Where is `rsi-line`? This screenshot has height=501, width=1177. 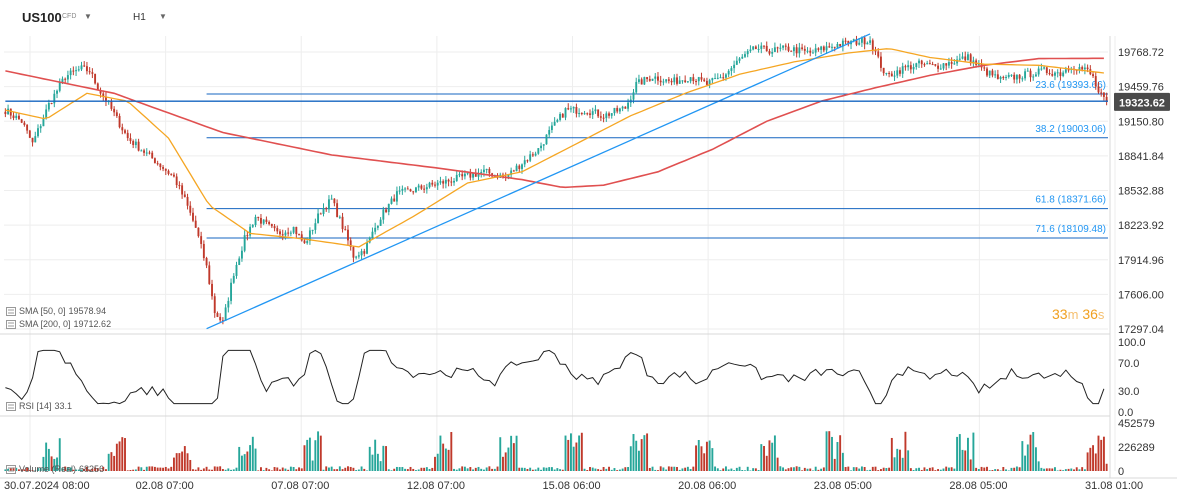
rsi-line is located at coordinates (555, 377).